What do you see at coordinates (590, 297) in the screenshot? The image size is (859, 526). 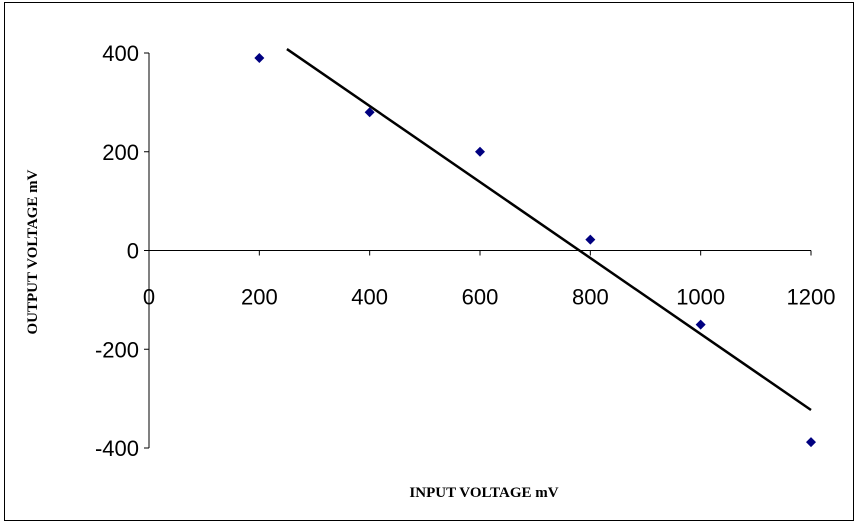 I see `x-tick-label: 800` at bounding box center [590, 297].